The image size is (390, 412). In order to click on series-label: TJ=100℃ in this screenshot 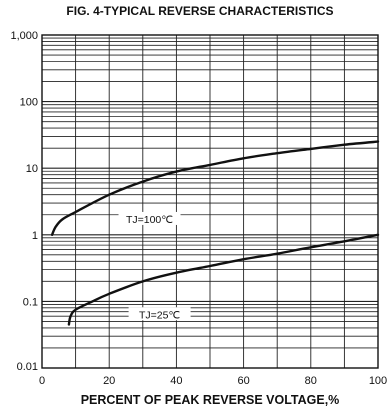, I will do `click(149, 220)`.